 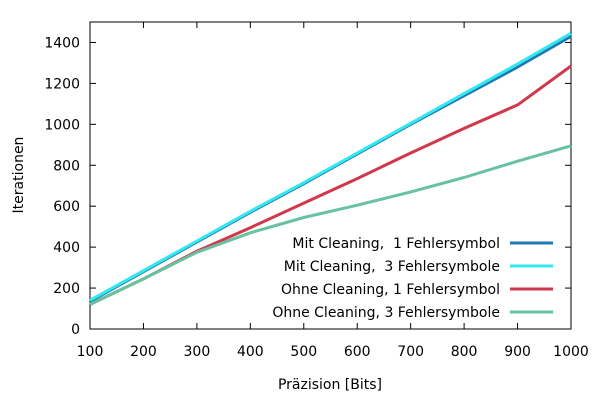 I want to click on y-tick-label: 0, so click(x=75, y=330).